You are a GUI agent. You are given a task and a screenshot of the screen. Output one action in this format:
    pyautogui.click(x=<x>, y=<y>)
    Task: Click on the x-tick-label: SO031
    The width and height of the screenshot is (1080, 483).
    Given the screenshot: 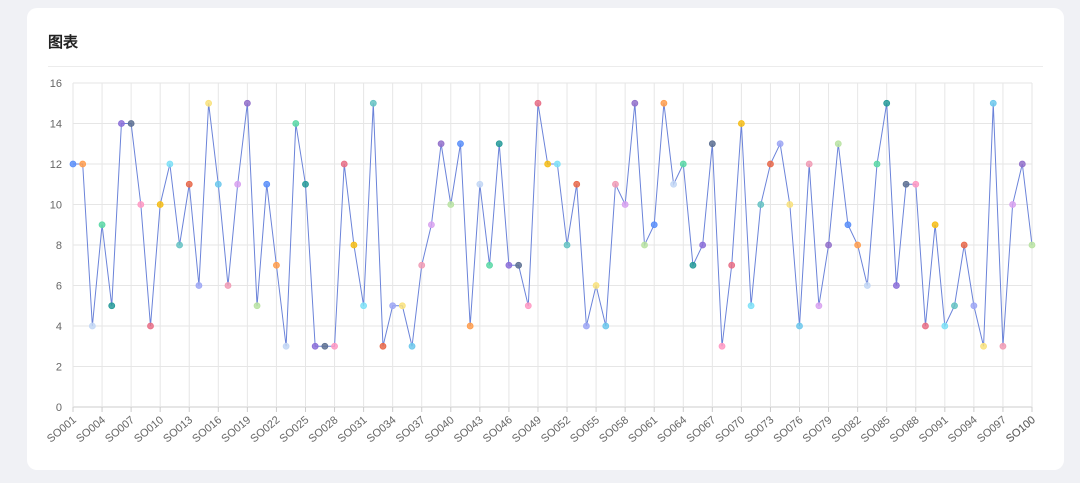 What is the action you would take?
    pyautogui.click(x=353, y=429)
    